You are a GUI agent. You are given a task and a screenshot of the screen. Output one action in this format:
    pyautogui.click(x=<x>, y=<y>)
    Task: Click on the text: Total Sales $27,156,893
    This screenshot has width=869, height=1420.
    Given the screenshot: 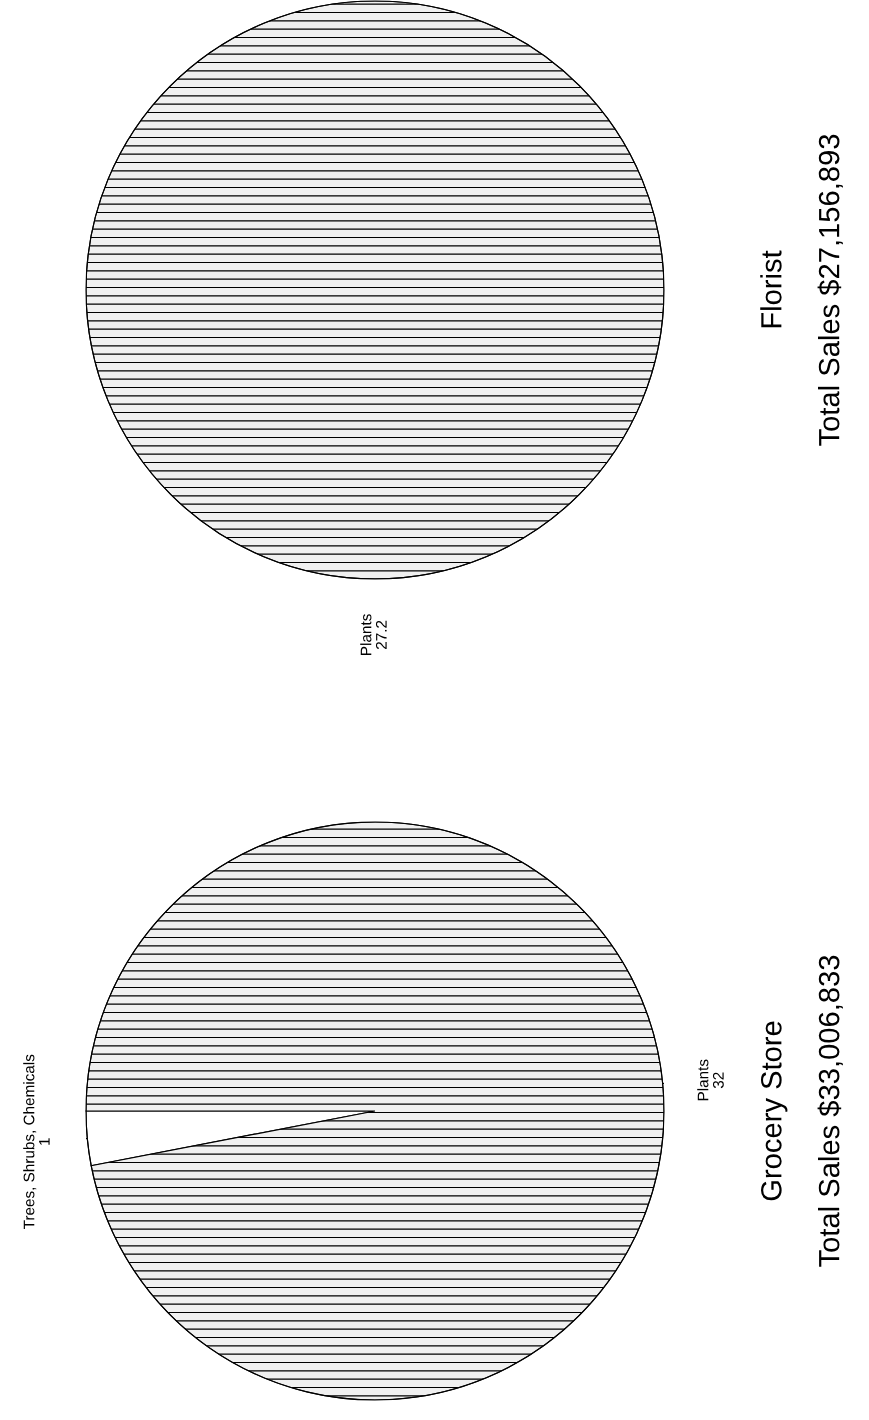 What is the action you would take?
    pyautogui.click(x=830, y=290)
    